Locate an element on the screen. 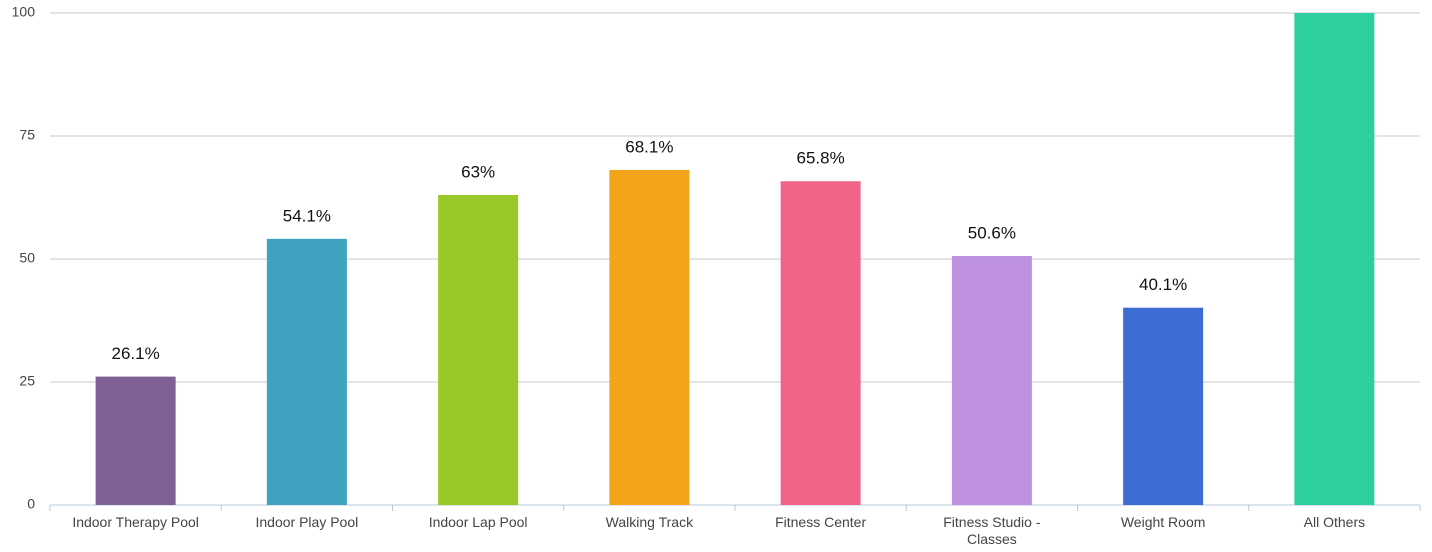  data-label: 40.1% is located at coordinates (1163, 284).